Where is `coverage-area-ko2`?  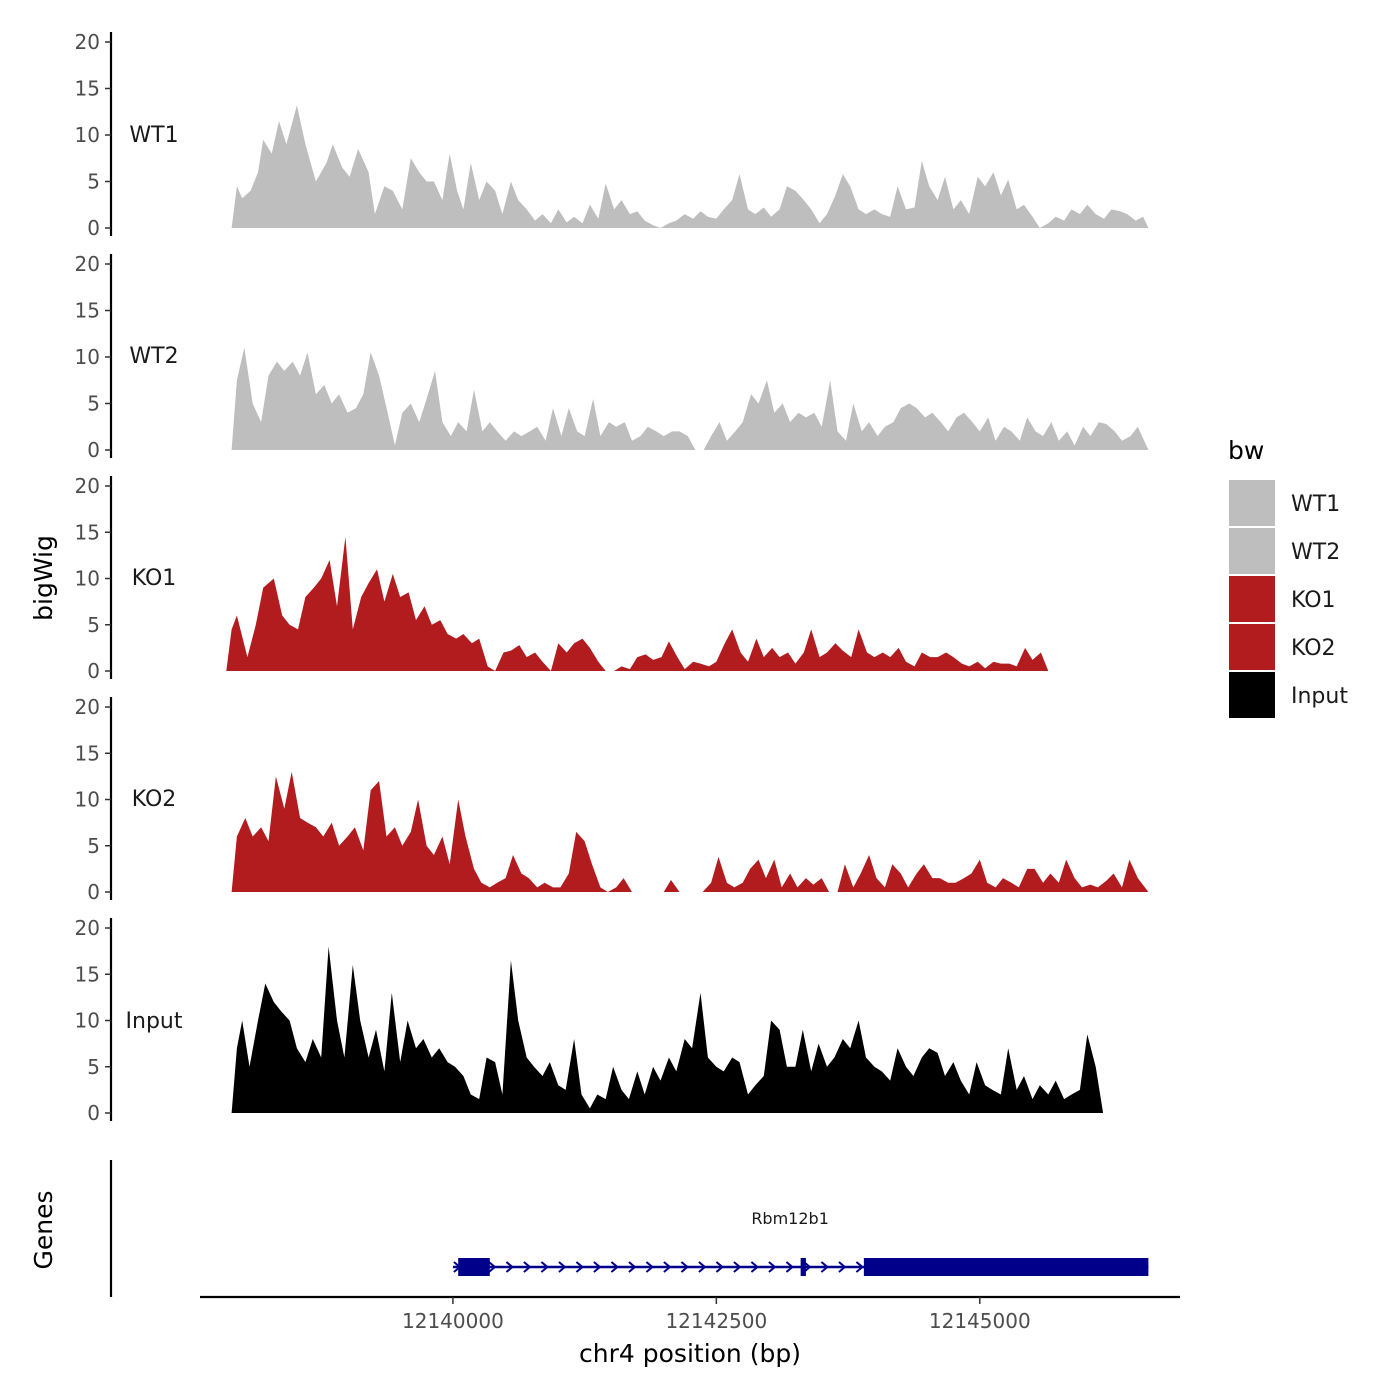
coverage-area-ko2 is located at coordinates (690, 831).